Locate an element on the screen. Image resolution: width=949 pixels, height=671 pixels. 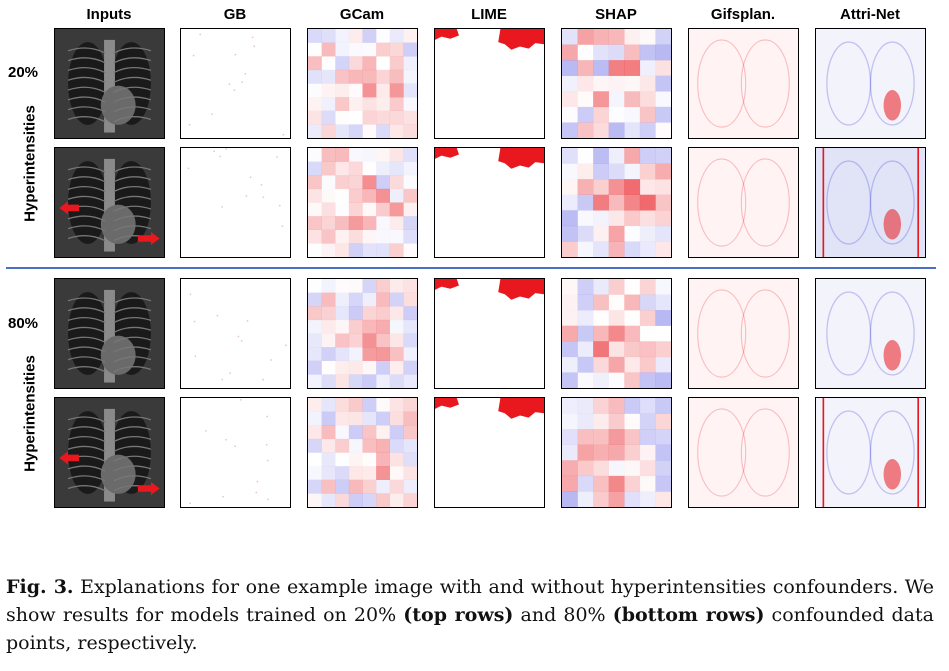
caption-bold-a: (top rows) is located at coordinates (458, 615).